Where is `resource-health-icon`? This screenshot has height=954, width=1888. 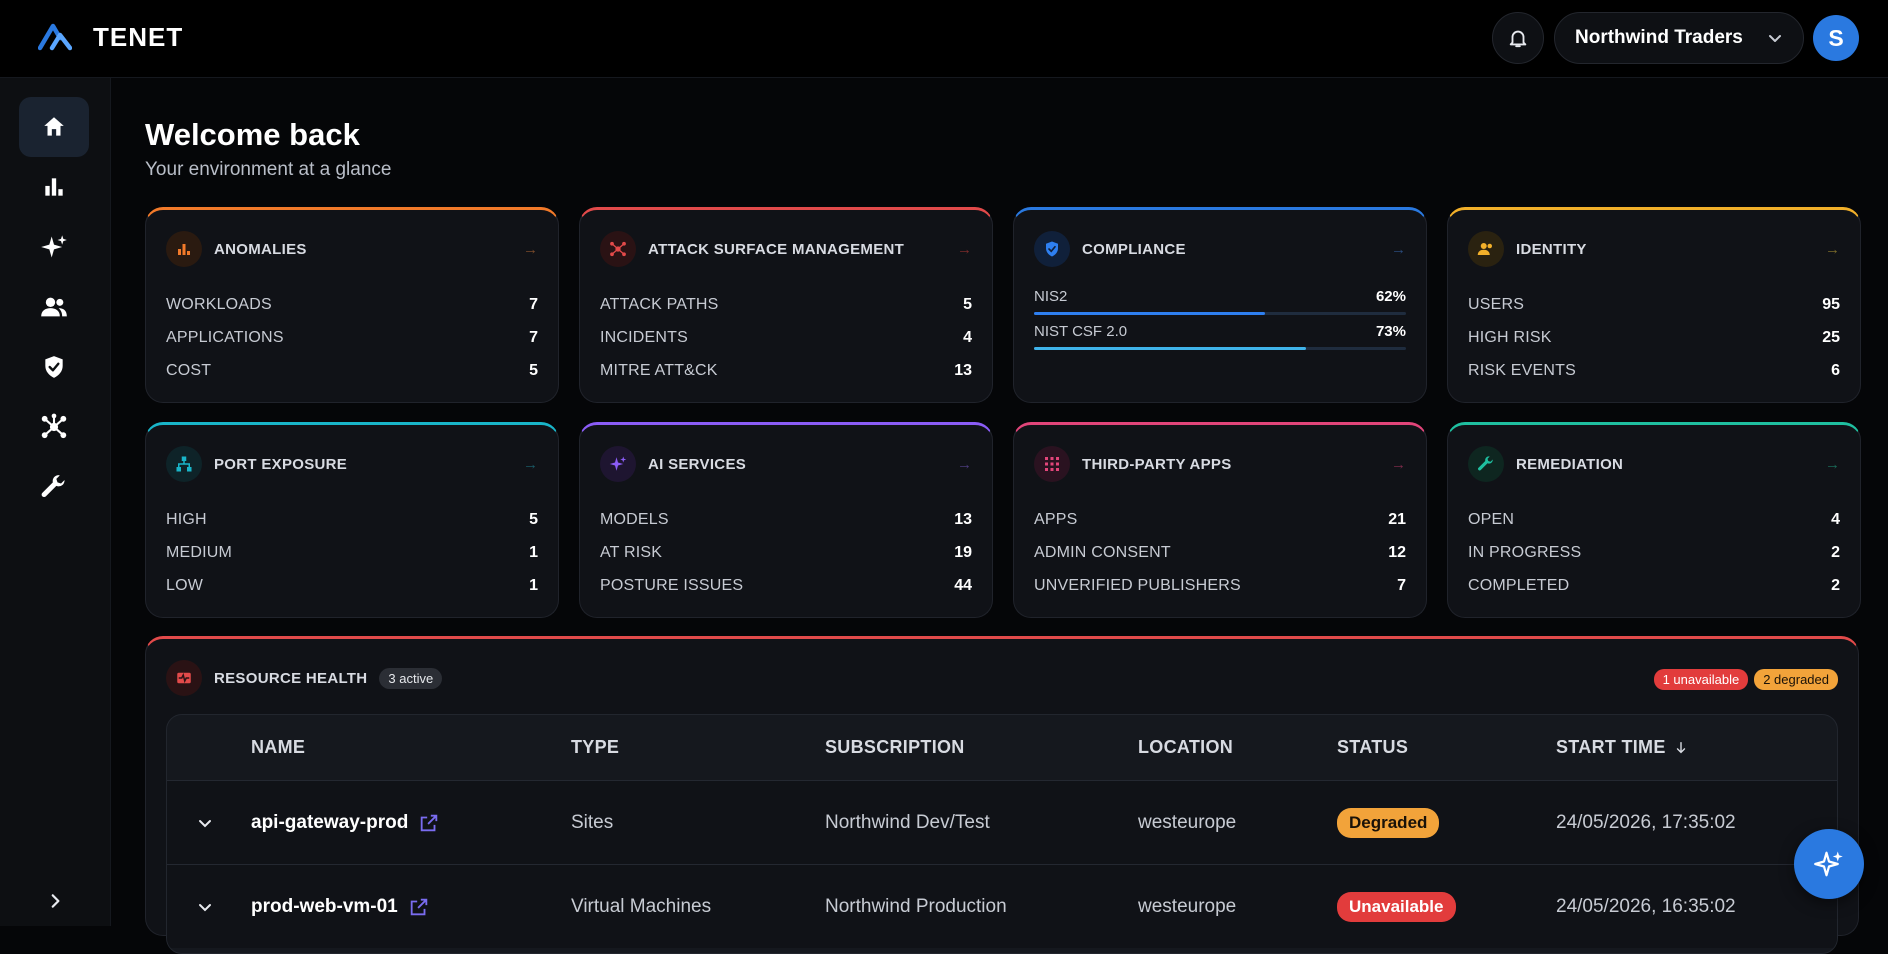
resource-health-icon is located at coordinates (184, 678).